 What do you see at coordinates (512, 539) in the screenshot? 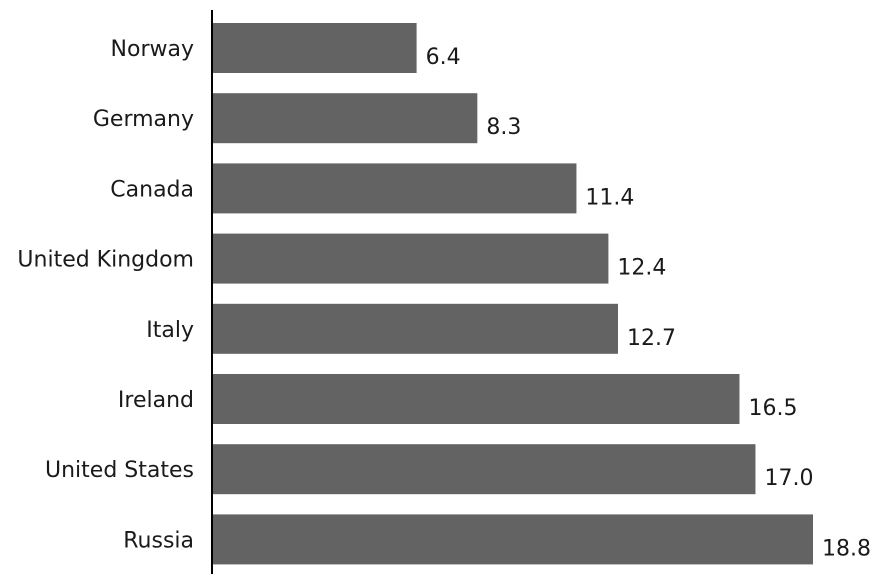
I see `bar-russia` at bounding box center [512, 539].